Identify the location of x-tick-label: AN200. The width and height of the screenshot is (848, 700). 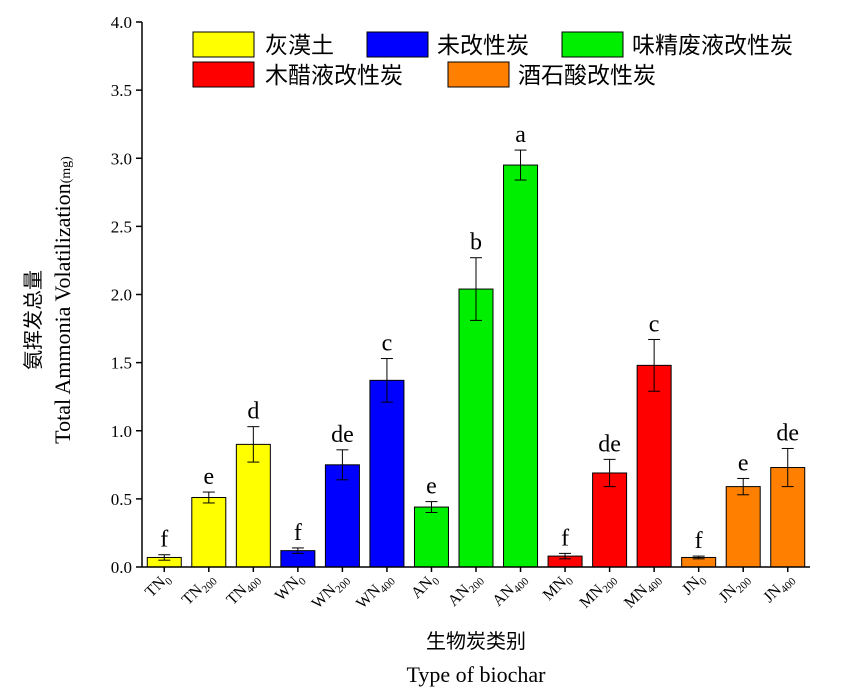
(466, 590).